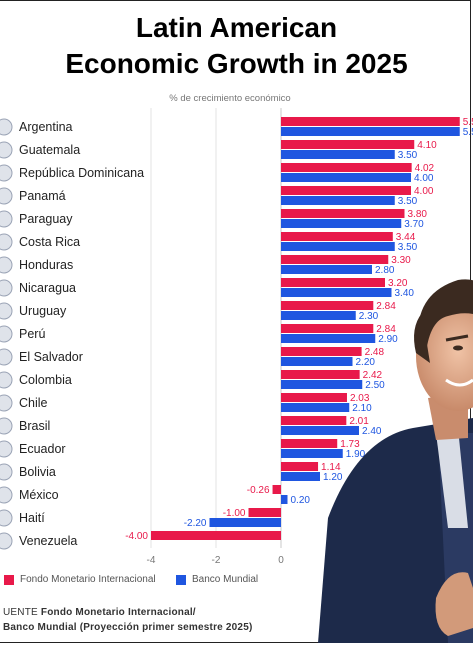 The height and width of the screenshot is (645, 473). I want to click on value-label-wb: 2.30, so click(369, 316).